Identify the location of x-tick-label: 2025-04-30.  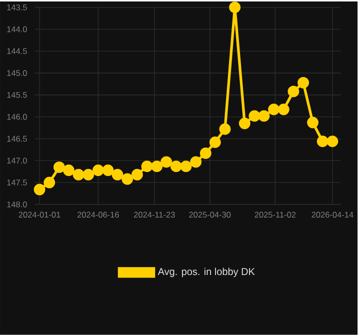
(210, 215).